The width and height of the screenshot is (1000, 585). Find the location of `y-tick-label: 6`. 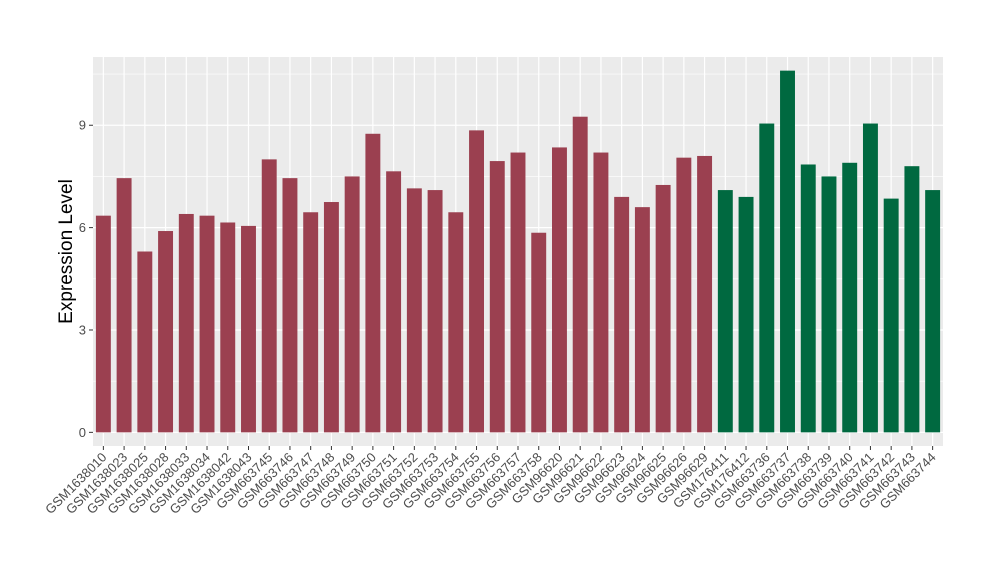

y-tick-label: 6 is located at coordinates (82, 227).